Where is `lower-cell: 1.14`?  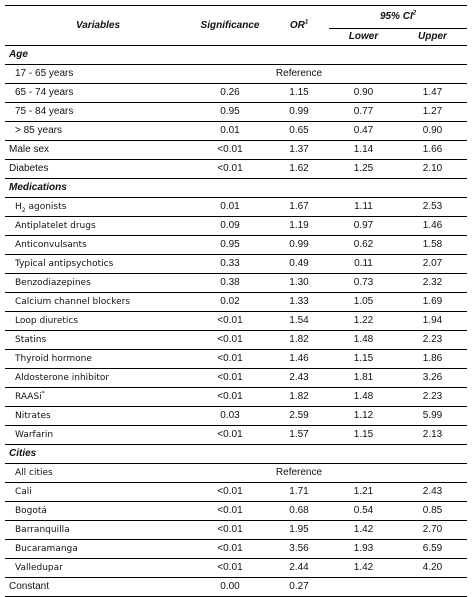
lower-cell: 1.14 is located at coordinates (363, 150).